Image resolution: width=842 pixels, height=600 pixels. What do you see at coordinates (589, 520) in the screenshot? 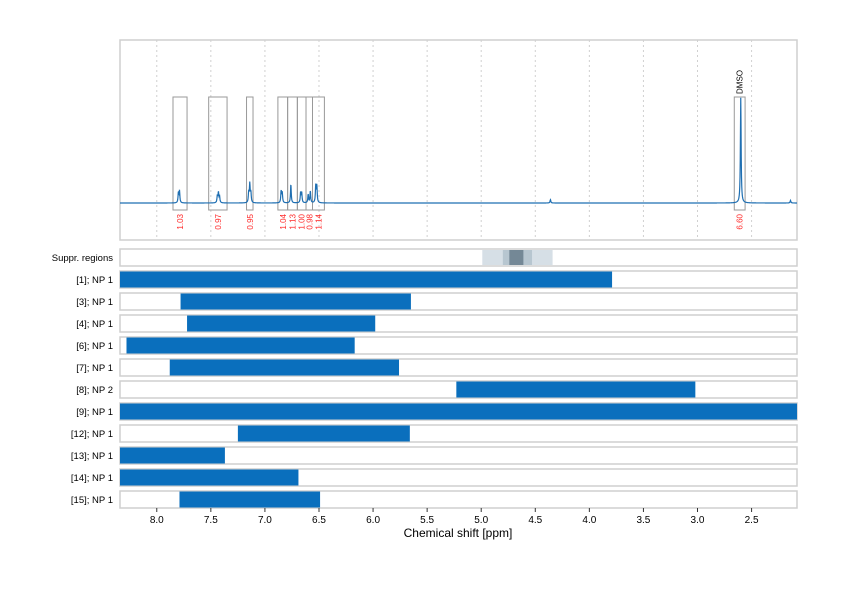
I see `x-tick-label: 4.0` at bounding box center [589, 520].